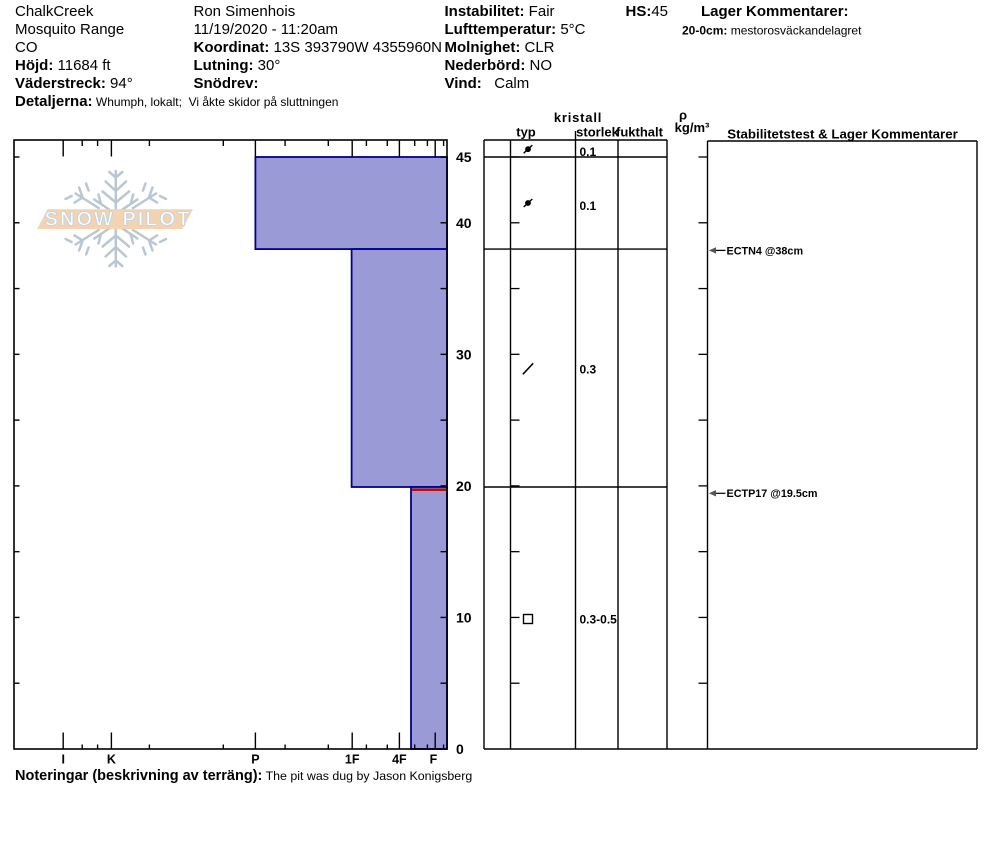  Describe the element at coordinates (578, 117) in the screenshot. I see `svg-text: kristall` at that location.